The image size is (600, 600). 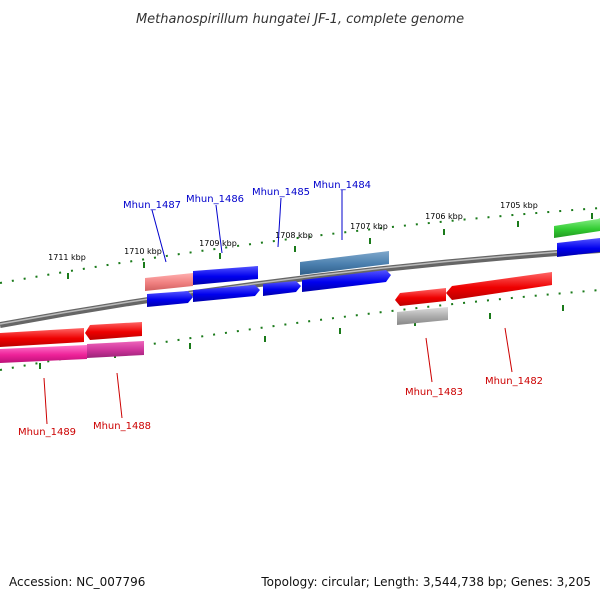 I want to click on gene-label-reverse: Mhun_1482, so click(x=514, y=381).